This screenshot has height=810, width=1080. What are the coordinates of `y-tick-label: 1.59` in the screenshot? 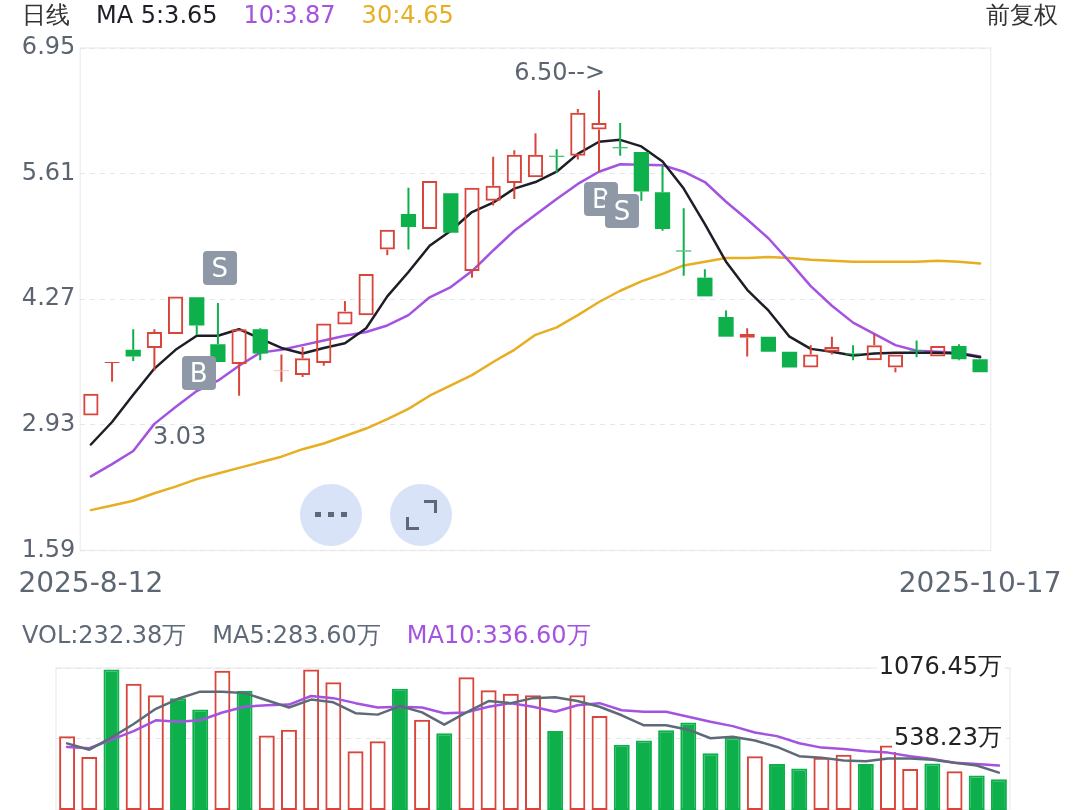 It's located at (48, 548).